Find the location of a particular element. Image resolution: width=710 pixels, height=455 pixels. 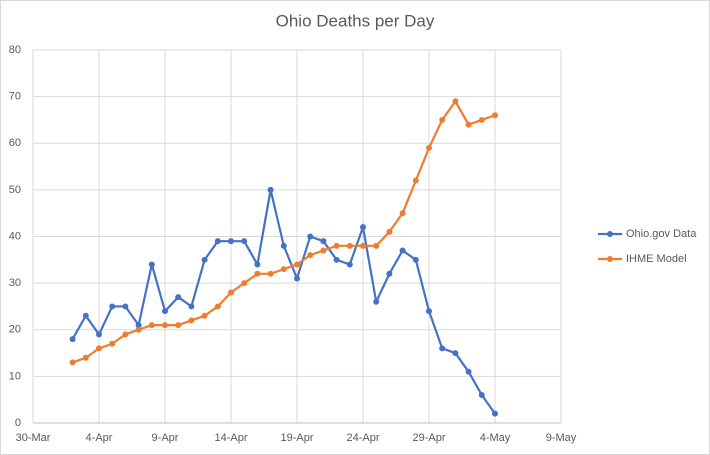

y-tick-label: 30 is located at coordinates (15, 283).